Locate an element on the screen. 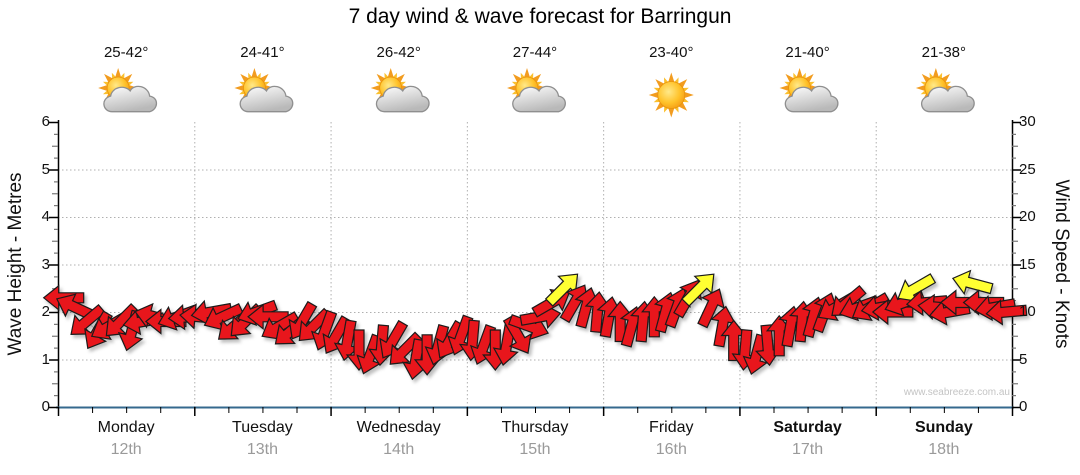 The height and width of the screenshot is (475, 1080). left-axis-tick-label: 1 is located at coordinates (45, 359).